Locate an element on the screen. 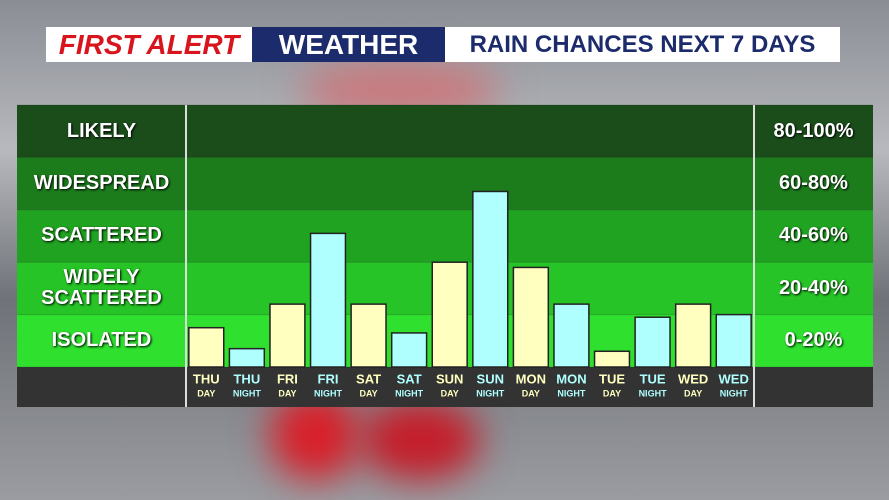 The width and height of the screenshot is (889, 500). band-label: SCATTERED is located at coordinates (101, 235).